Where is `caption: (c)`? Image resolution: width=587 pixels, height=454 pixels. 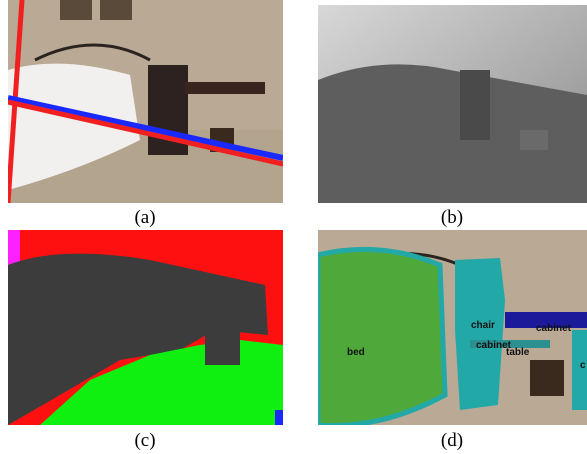
caption: (c) is located at coordinates (144, 440).